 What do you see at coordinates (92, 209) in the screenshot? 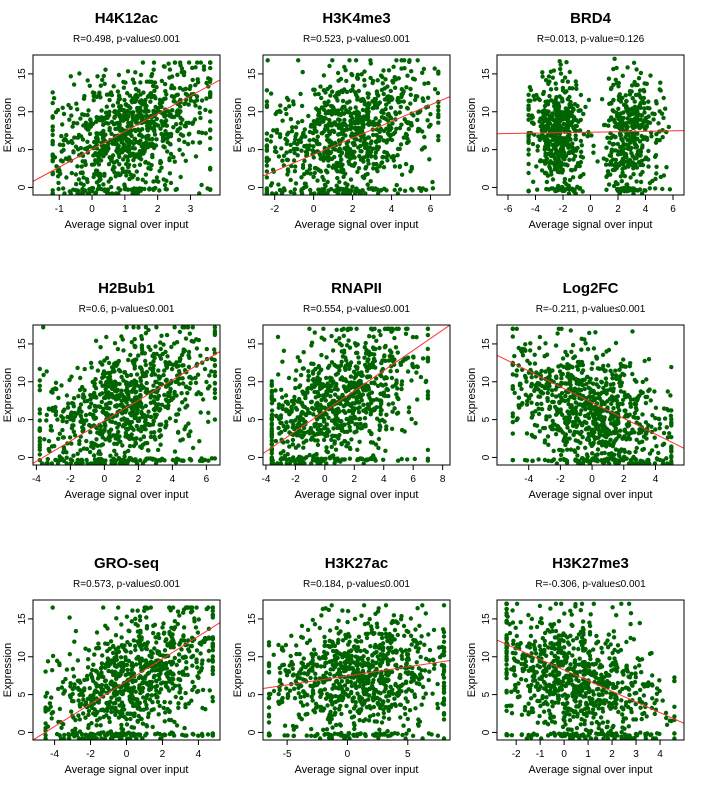
I see `x-tick-label: 0` at bounding box center [92, 209].